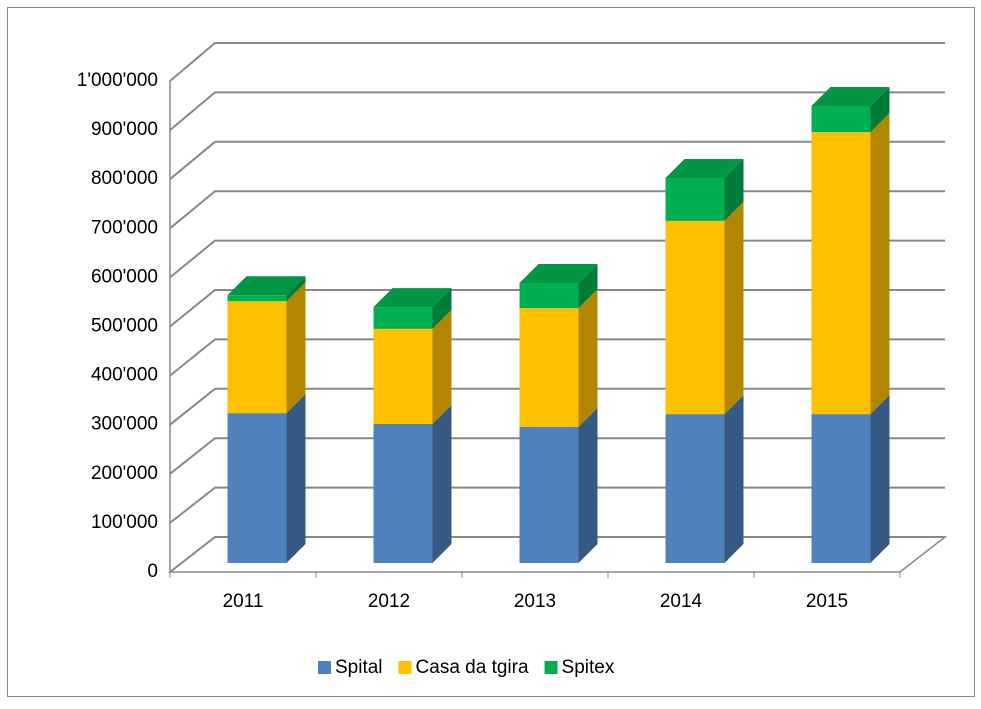 Image resolution: width=981 pixels, height=709 pixels. Describe the element at coordinates (124, 326) in the screenshot. I see `y-tick-label: 500'000` at that location.